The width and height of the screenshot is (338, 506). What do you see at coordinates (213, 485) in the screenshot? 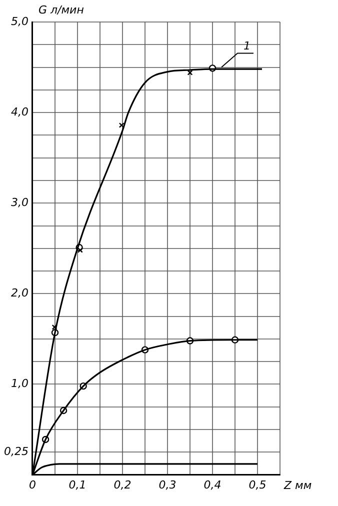
I see `x-tick-label: 0,4` at bounding box center [213, 485].